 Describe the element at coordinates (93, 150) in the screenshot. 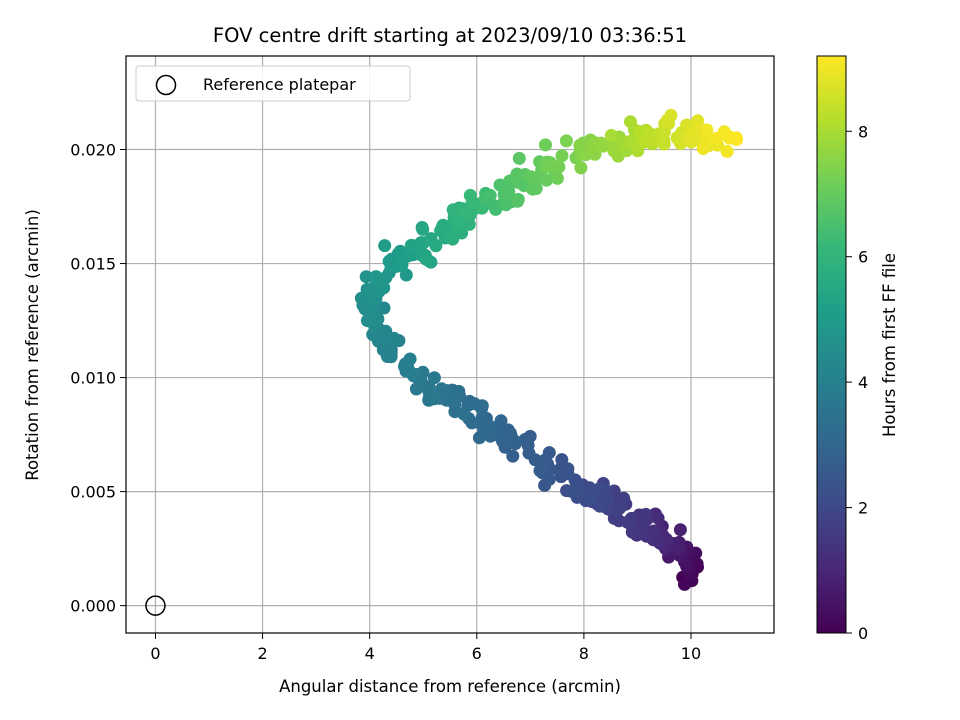

I see `y-tick-label: 0.020` at that location.